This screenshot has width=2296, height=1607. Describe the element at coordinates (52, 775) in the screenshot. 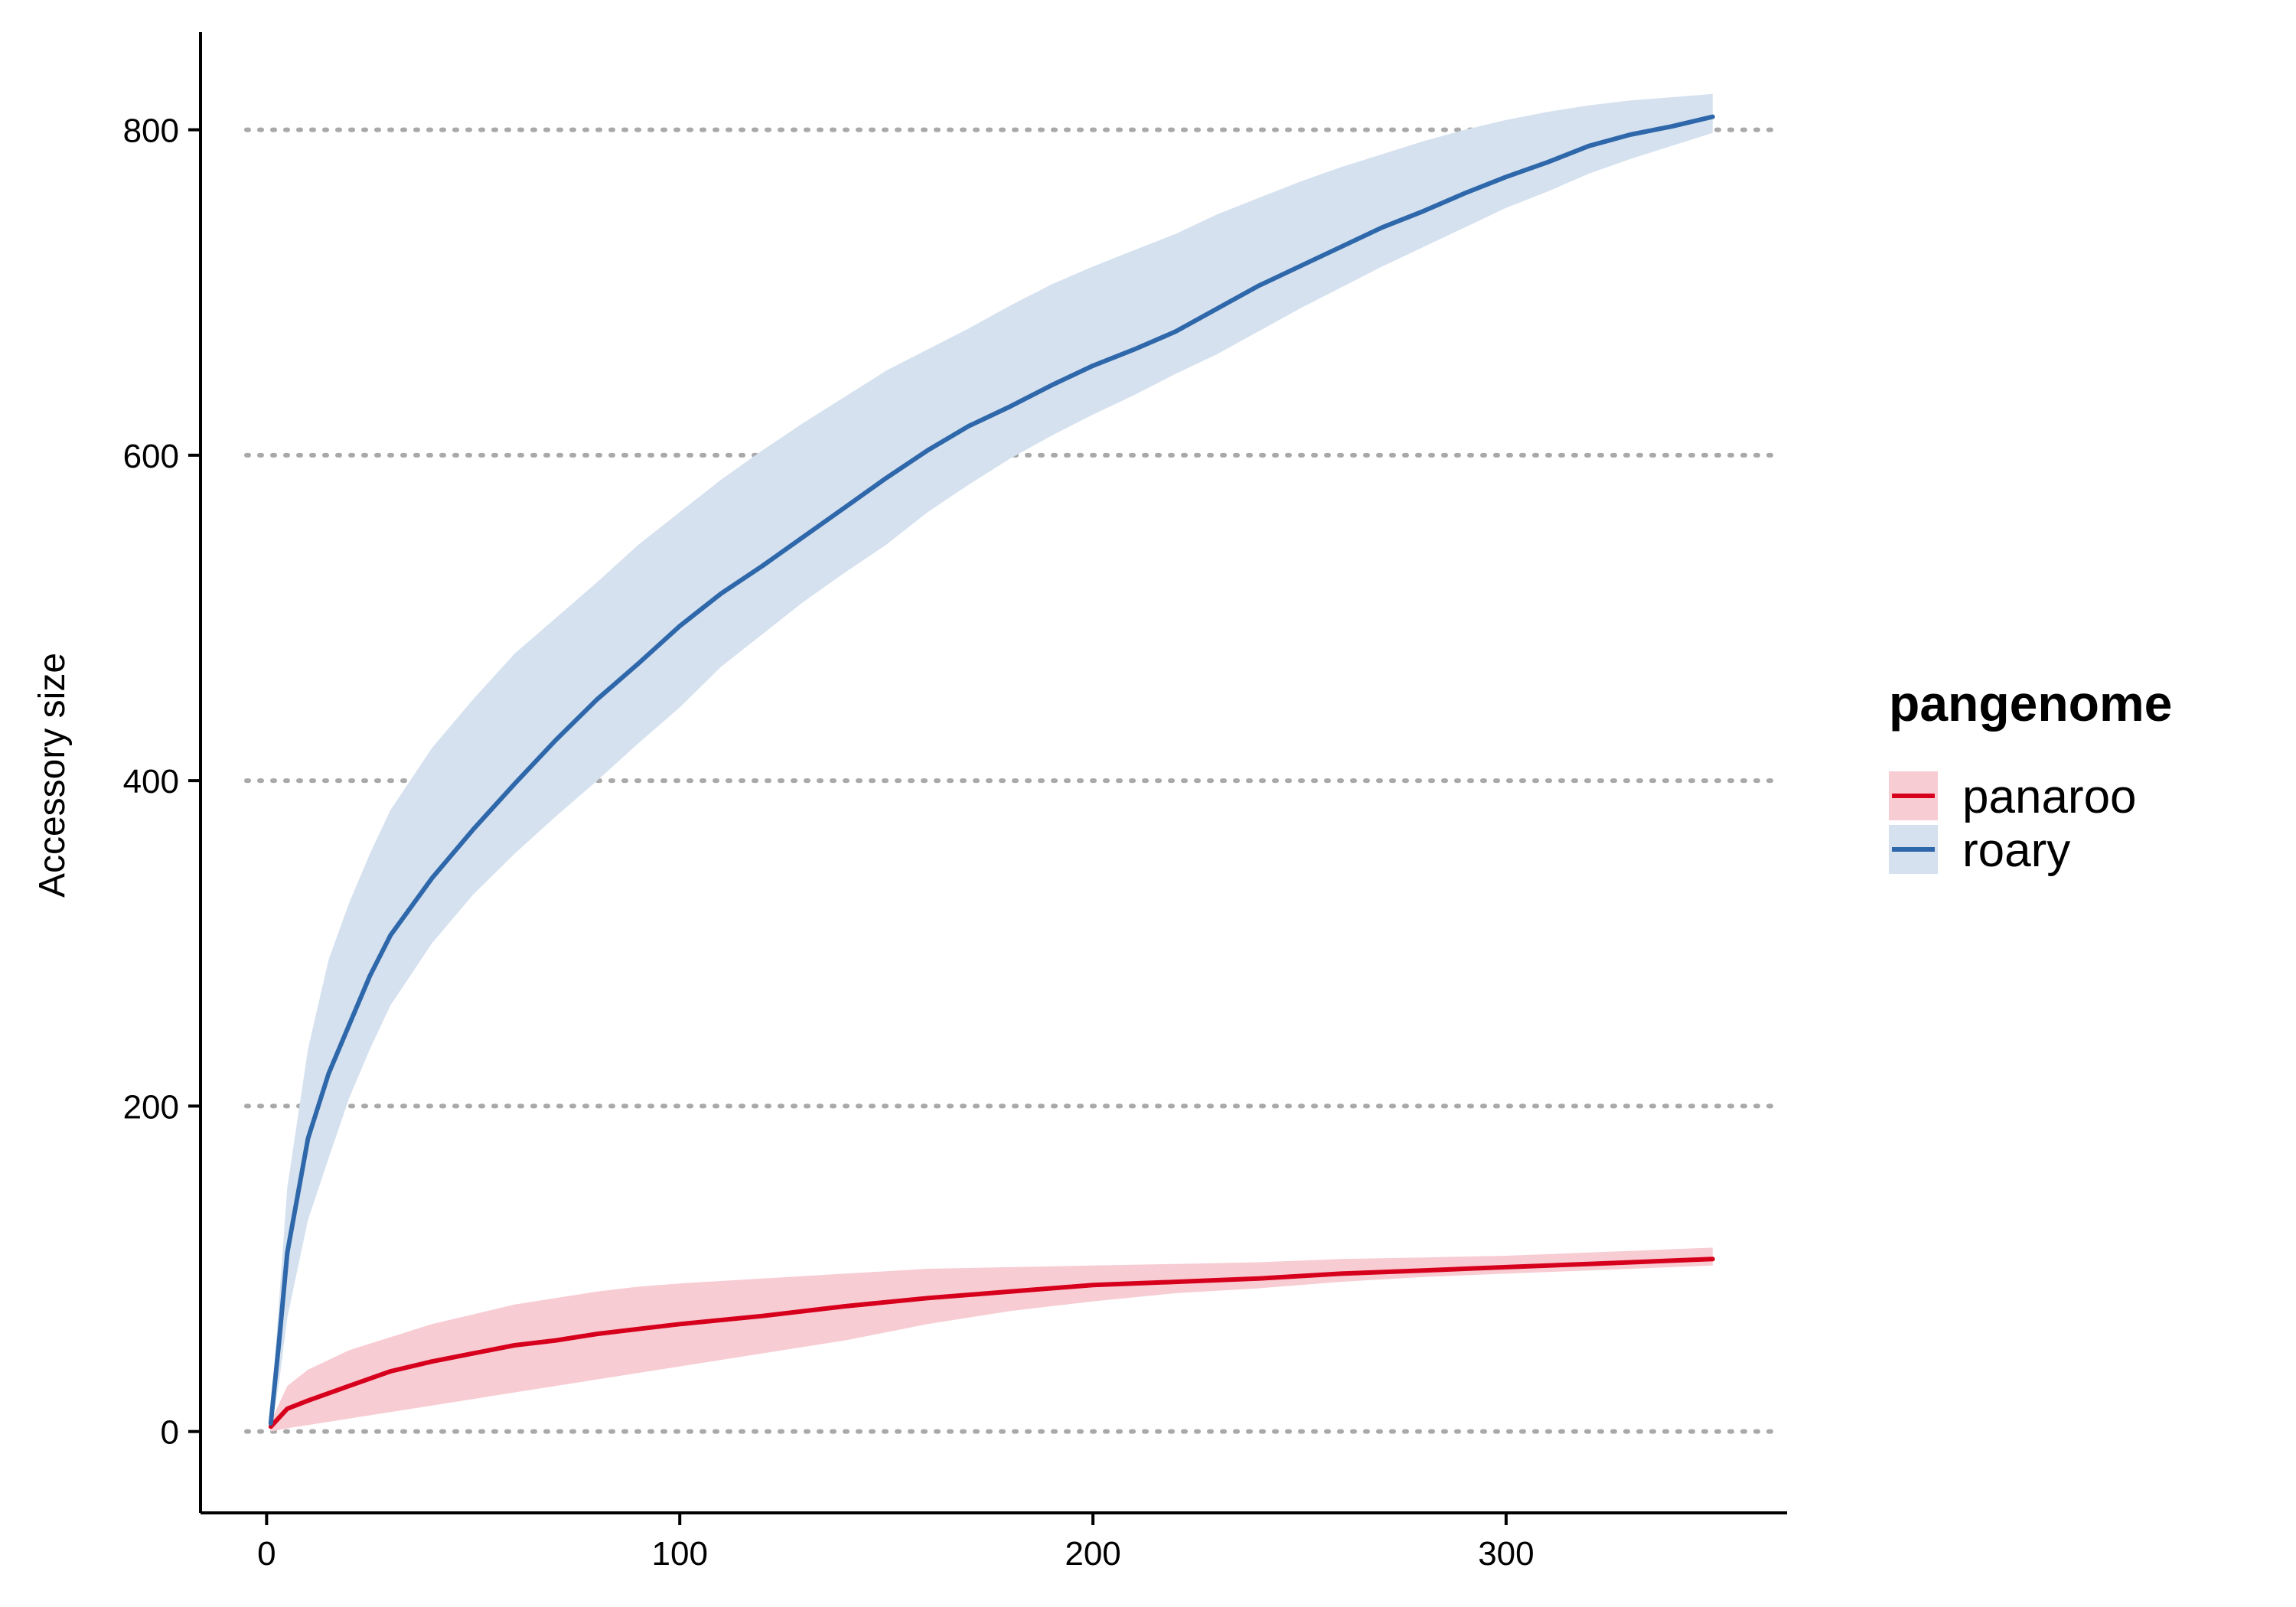

I see `y-axis-title: Accessory size` at that location.